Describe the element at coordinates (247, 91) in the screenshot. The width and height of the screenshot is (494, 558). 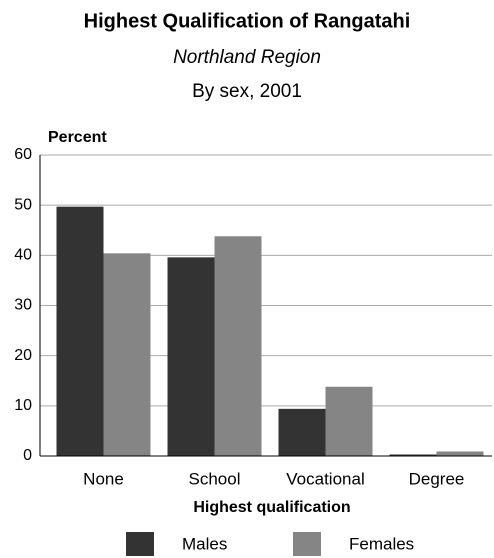
I see `chart-subtitle: By sex, 2001` at that location.